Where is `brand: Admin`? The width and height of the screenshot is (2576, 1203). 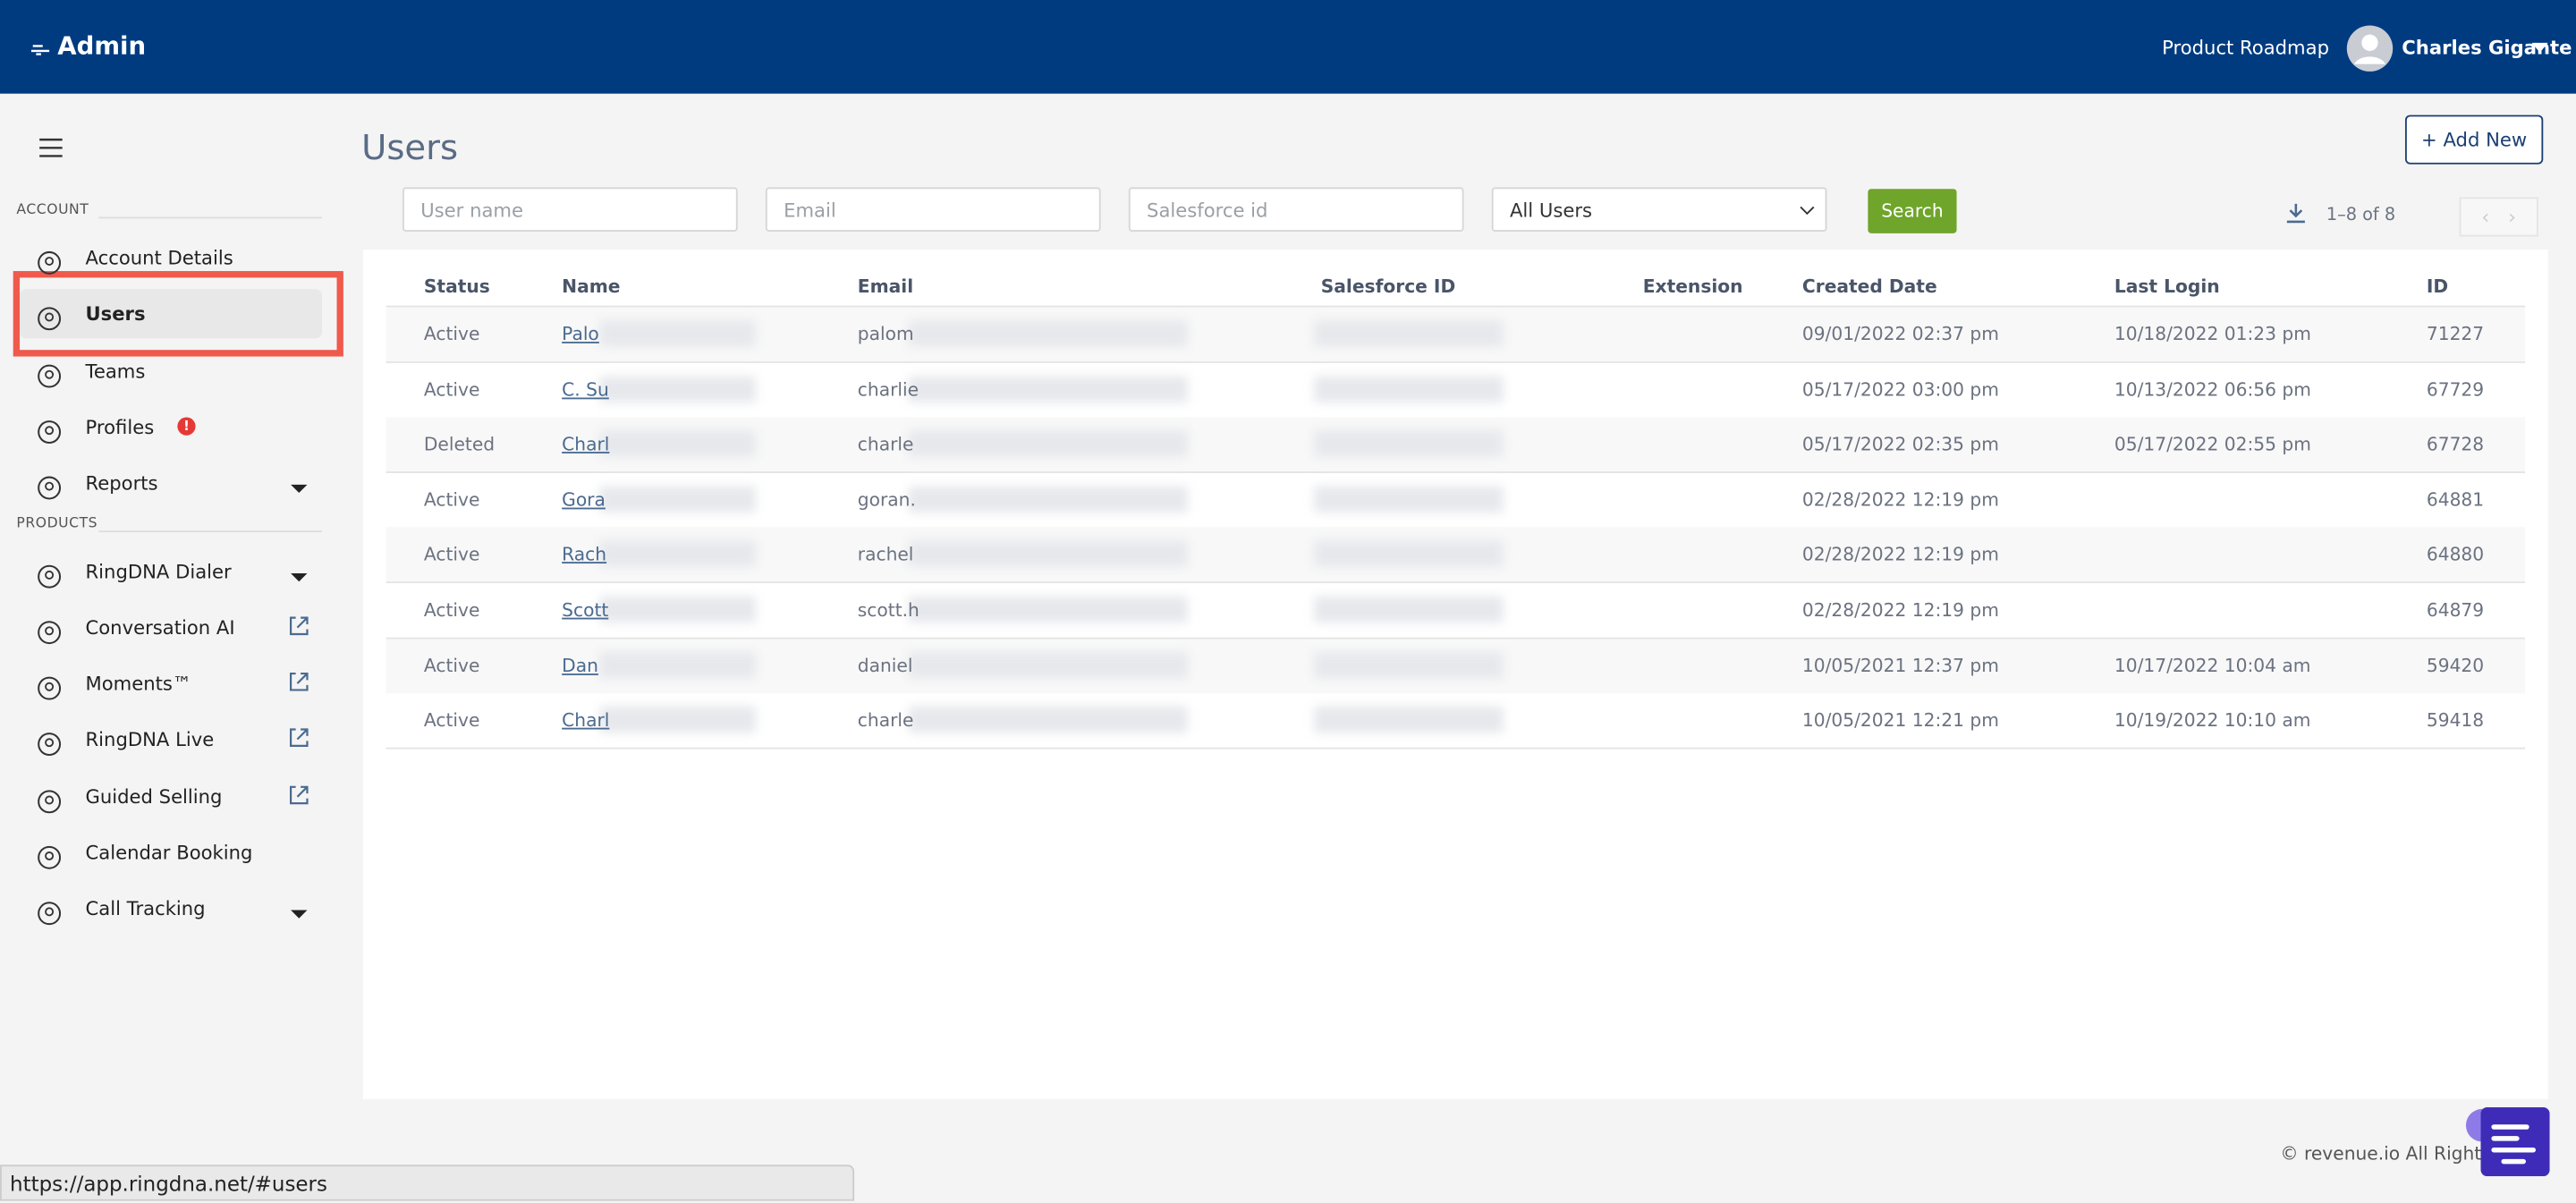 brand: Admin is located at coordinates (102, 45).